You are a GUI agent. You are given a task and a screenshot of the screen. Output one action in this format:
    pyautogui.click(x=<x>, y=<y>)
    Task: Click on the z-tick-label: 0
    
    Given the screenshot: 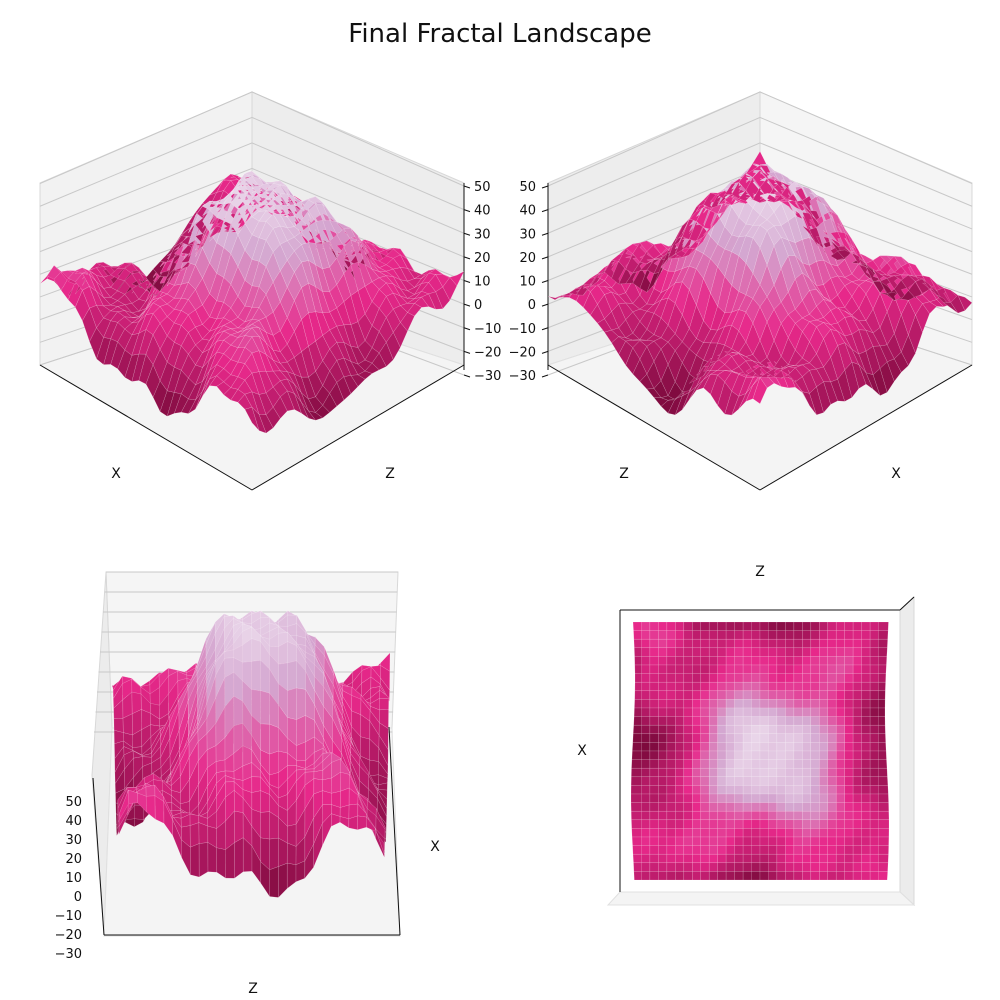 What is the action you would take?
    pyautogui.click(x=478, y=305)
    